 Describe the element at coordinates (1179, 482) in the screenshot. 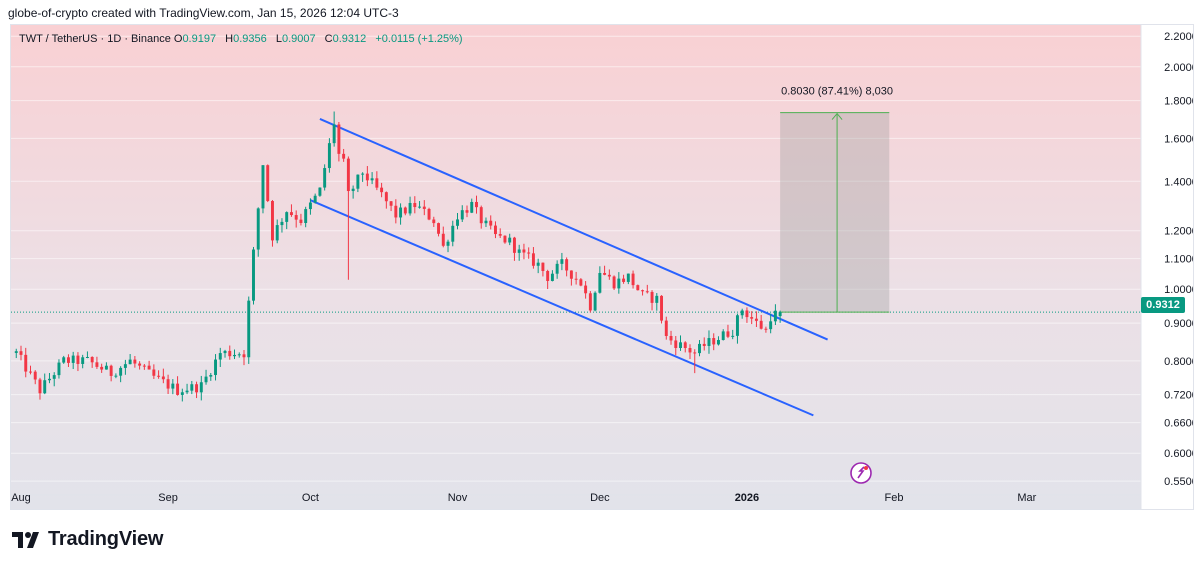

I see `y-tick-label: 0.5500` at that location.